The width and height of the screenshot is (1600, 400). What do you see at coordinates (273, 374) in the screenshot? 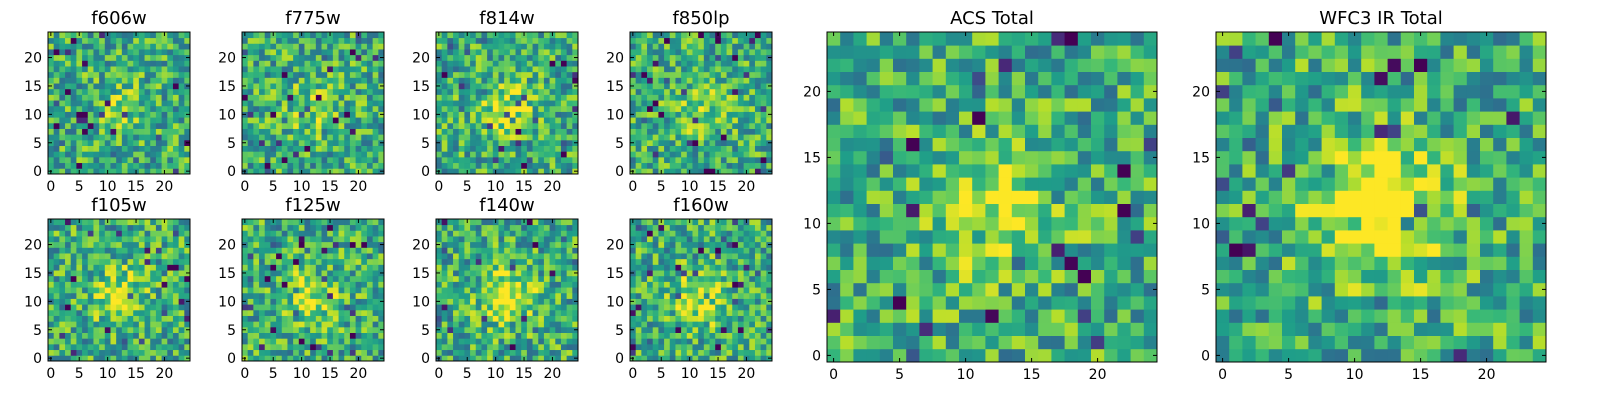
I see `x-tick-label: 5` at bounding box center [273, 374].